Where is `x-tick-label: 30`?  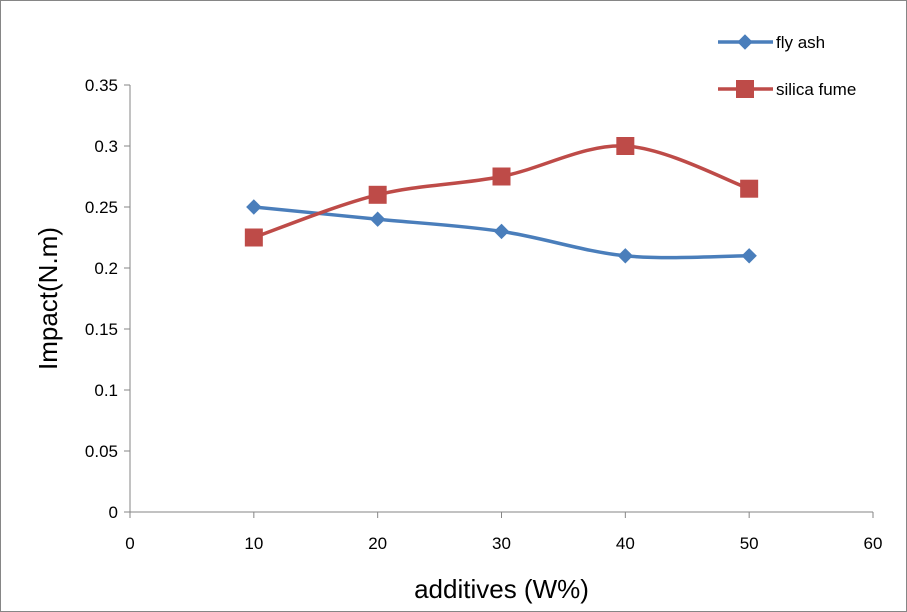
x-tick-label: 30 is located at coordinates (501, 543).